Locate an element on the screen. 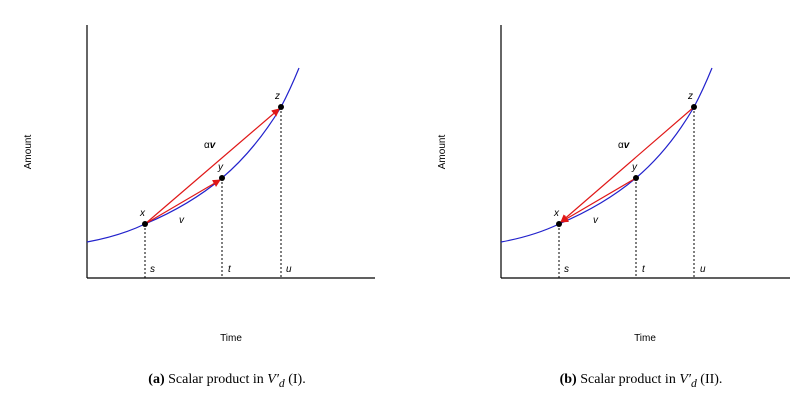  caption-a: (a) Scalar product in V′d (I). is located at coordinates (227, 381).